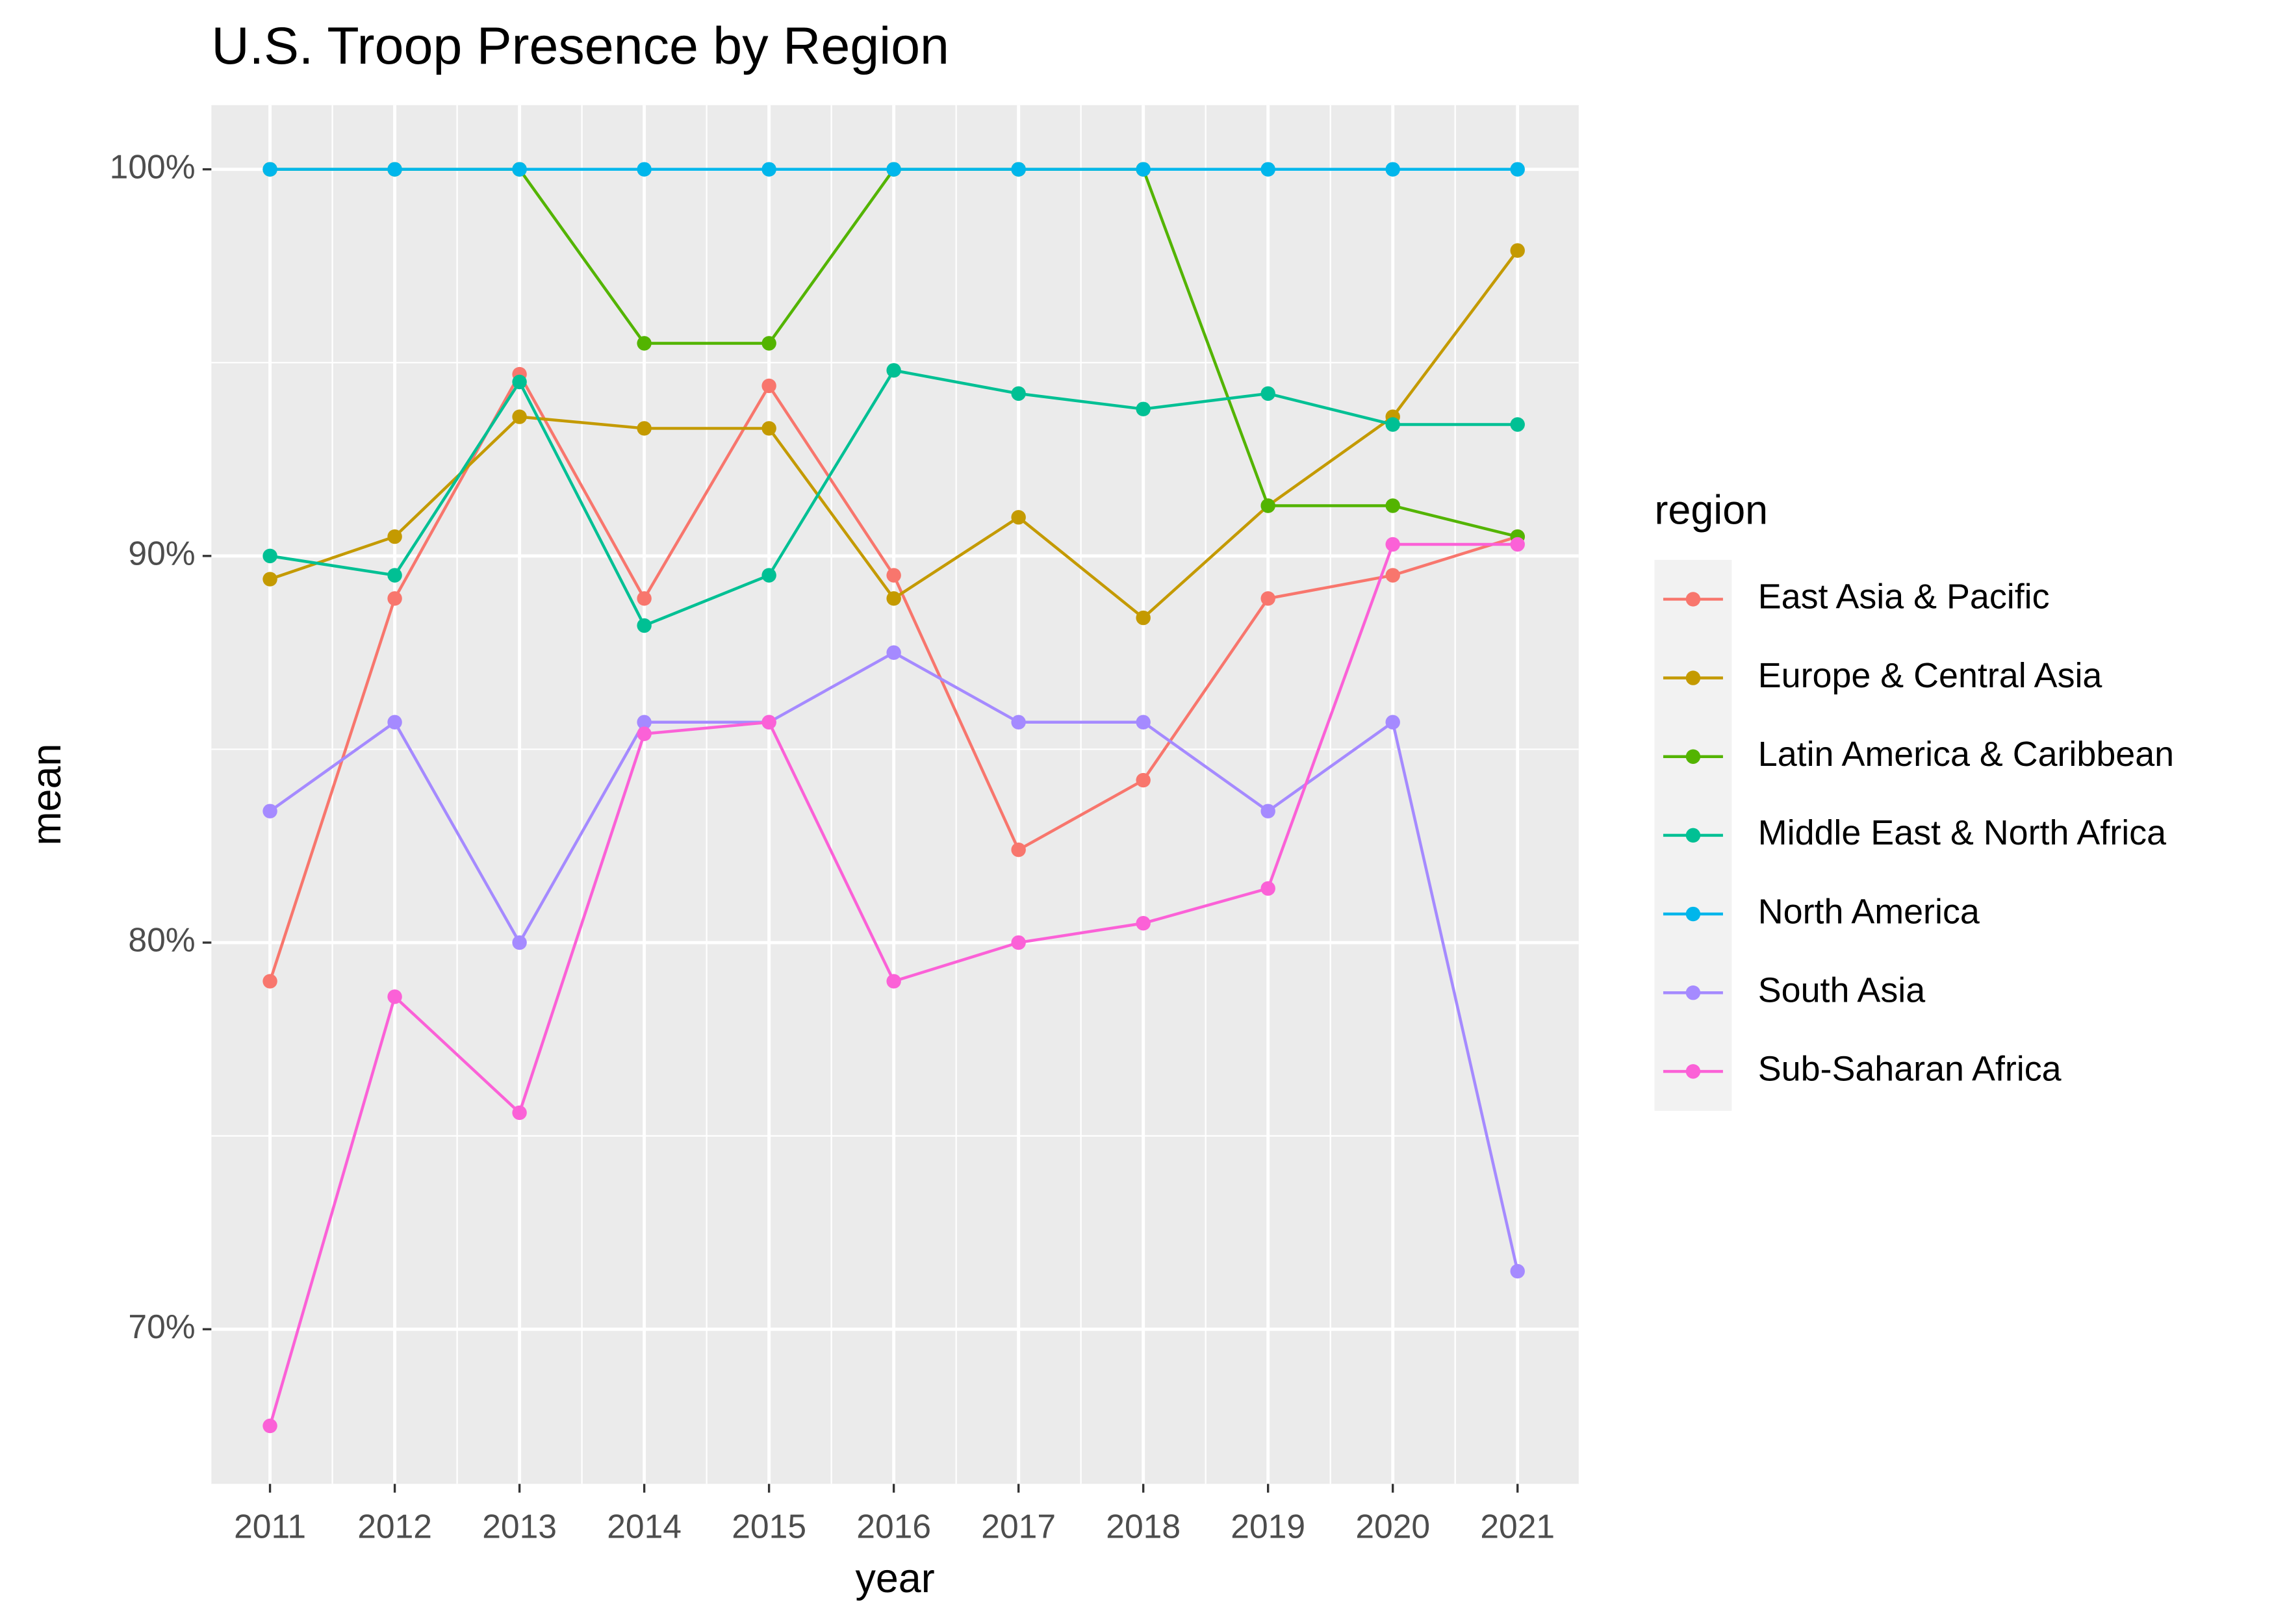 The image size is (2274, 1624). What do you see at coordinates (1904, 596) in the screenshot?
I see `legend-label: East Asia & Pacific` at bounding box center [1904, 596].